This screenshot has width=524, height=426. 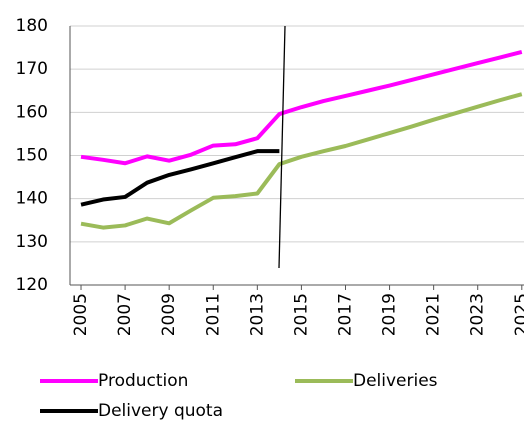 I want to click on x-tick-label: 2013, so click(x=257, y=314).